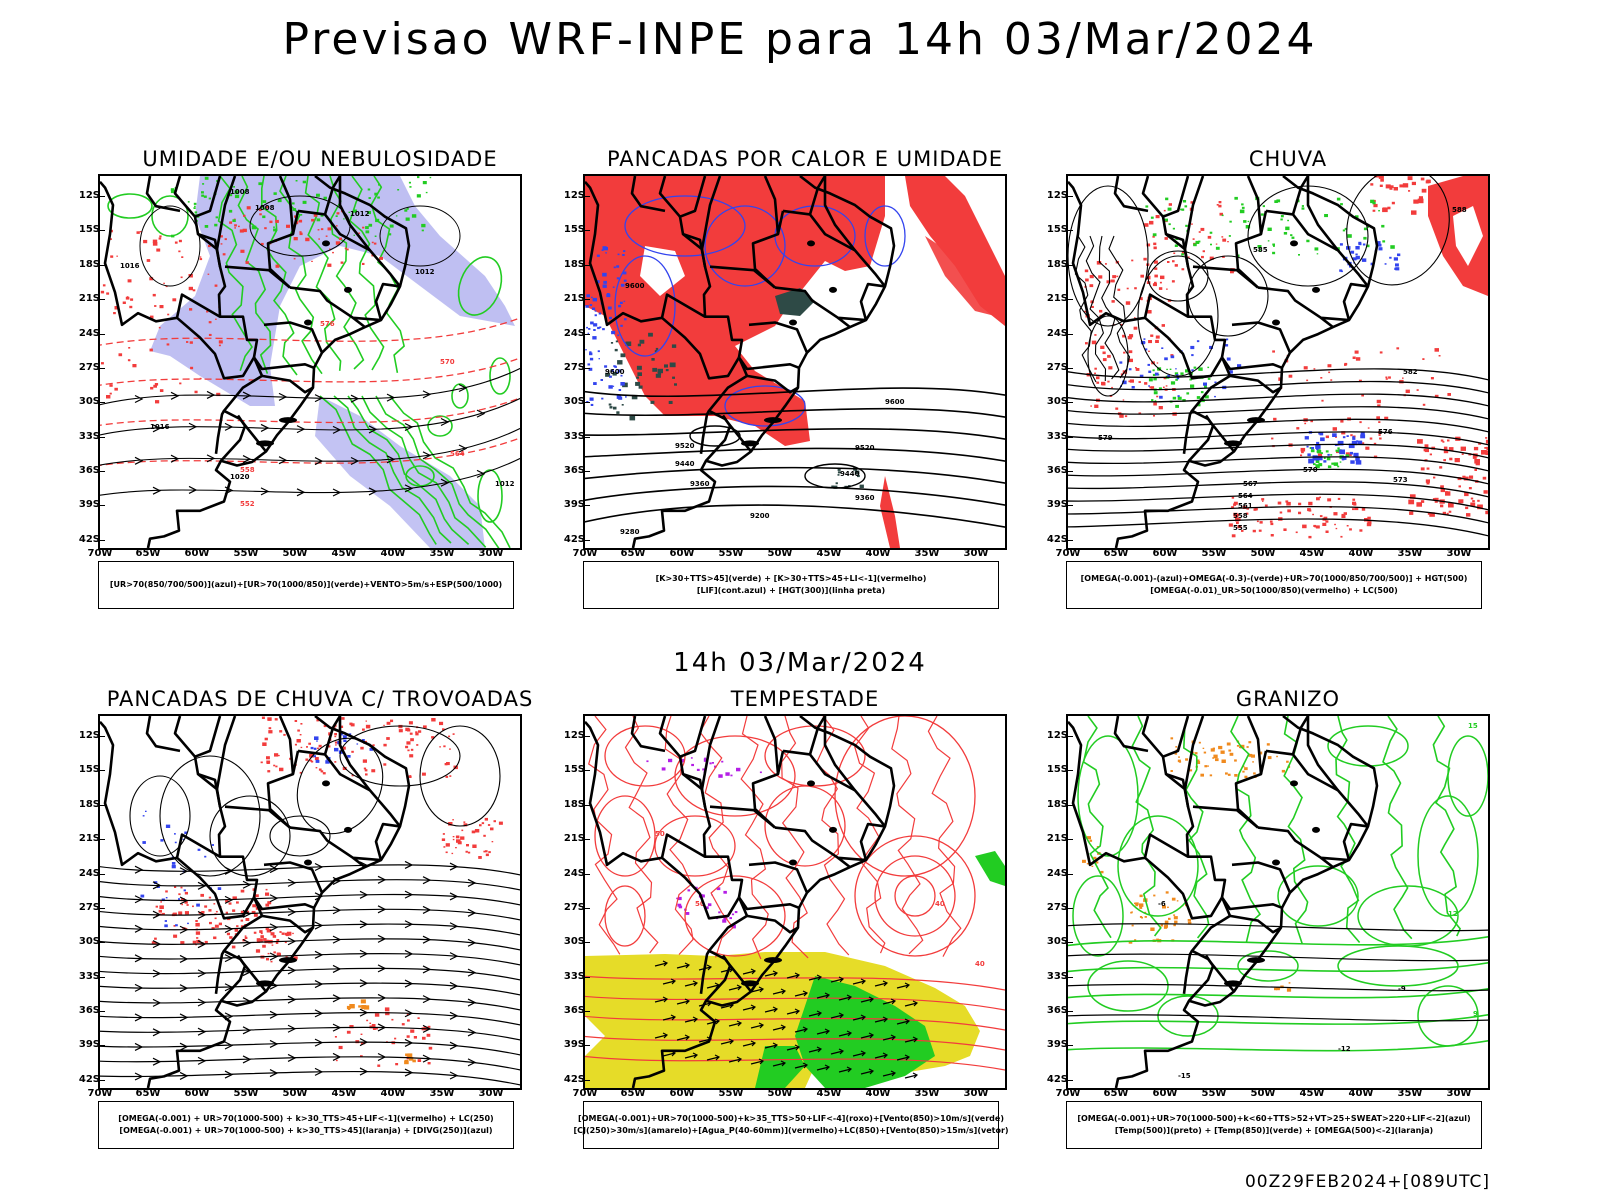  What do you see at coordinates (1184, 1076) in the screenshot?
I see `contour-label: -15` at bounding box center [1184, 1076].